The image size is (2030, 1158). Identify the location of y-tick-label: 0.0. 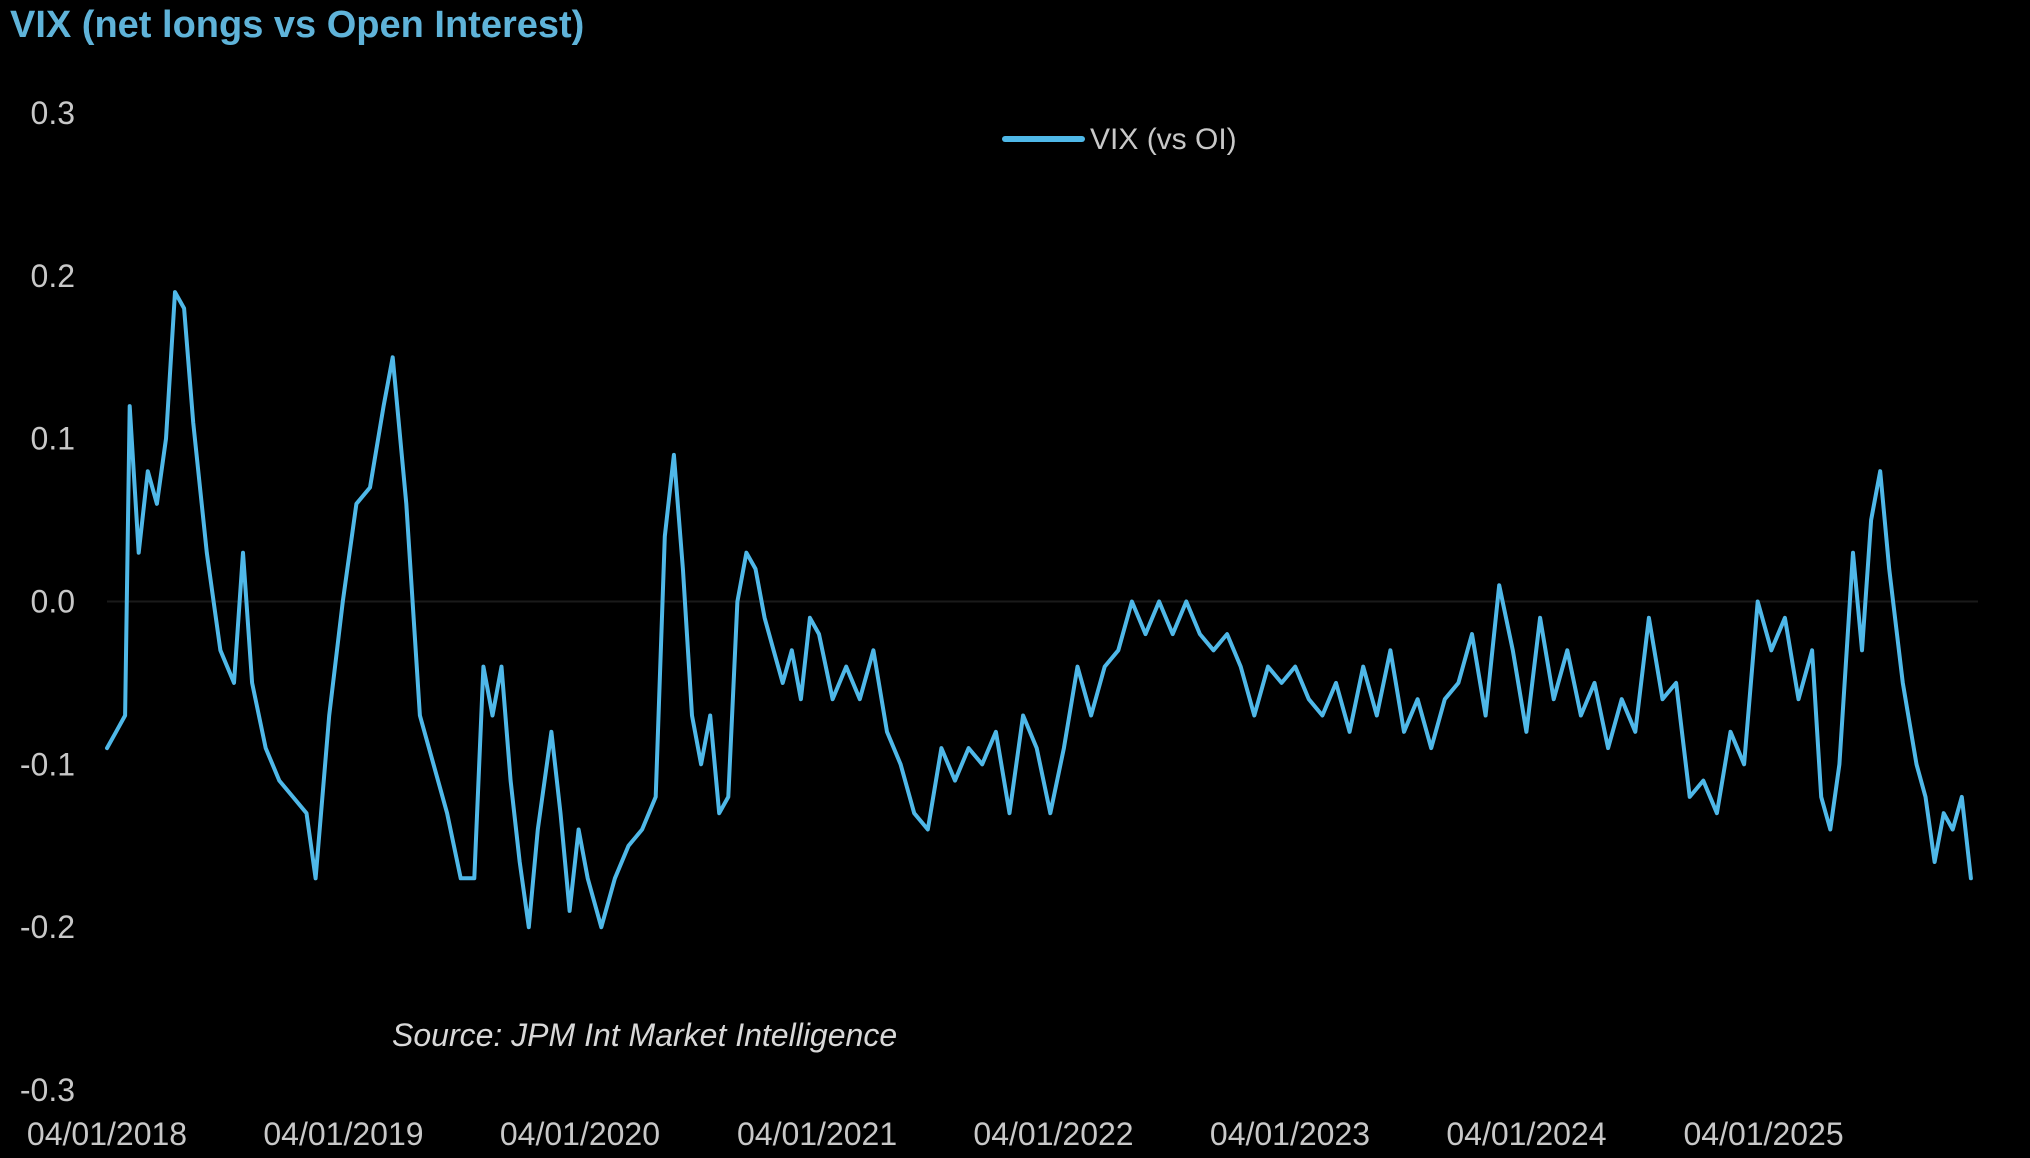
(53, 602).